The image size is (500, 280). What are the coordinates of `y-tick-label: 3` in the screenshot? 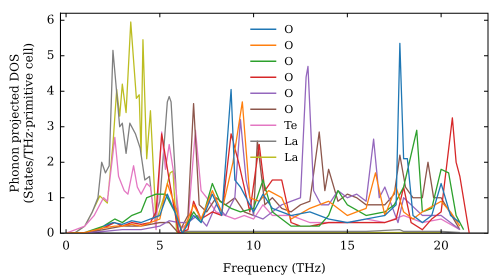 It's located at (50, 125).